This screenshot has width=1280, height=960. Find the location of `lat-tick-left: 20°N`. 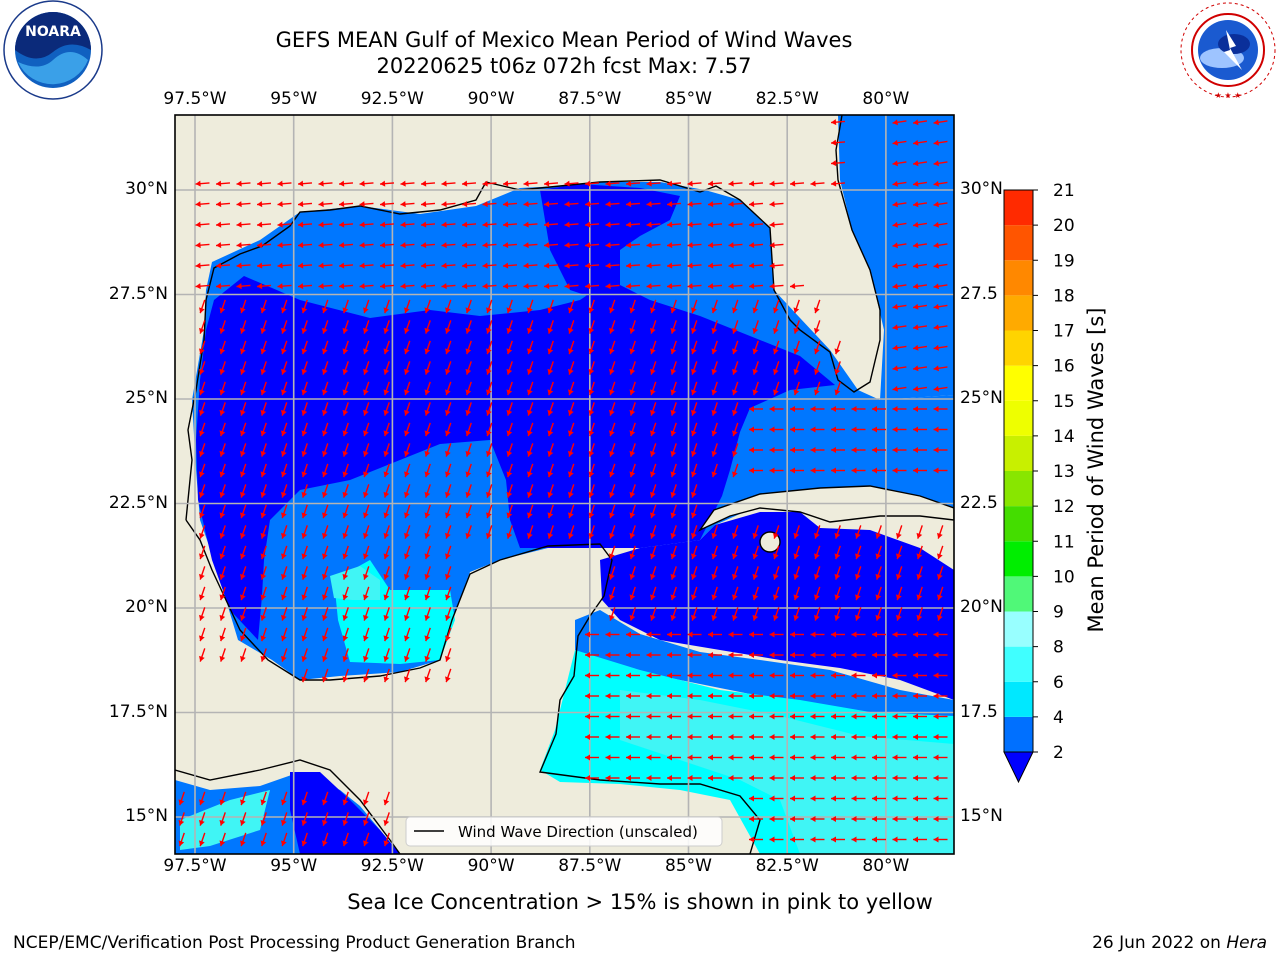

lat-tick-left: 20°N is located at coordinates (146, 607).